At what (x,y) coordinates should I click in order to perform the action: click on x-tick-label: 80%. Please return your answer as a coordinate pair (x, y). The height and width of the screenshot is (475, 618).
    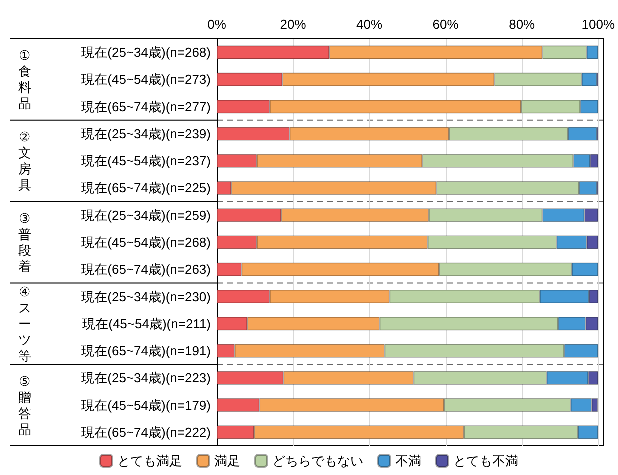
    Looking at the image, I should click on (522, 24).